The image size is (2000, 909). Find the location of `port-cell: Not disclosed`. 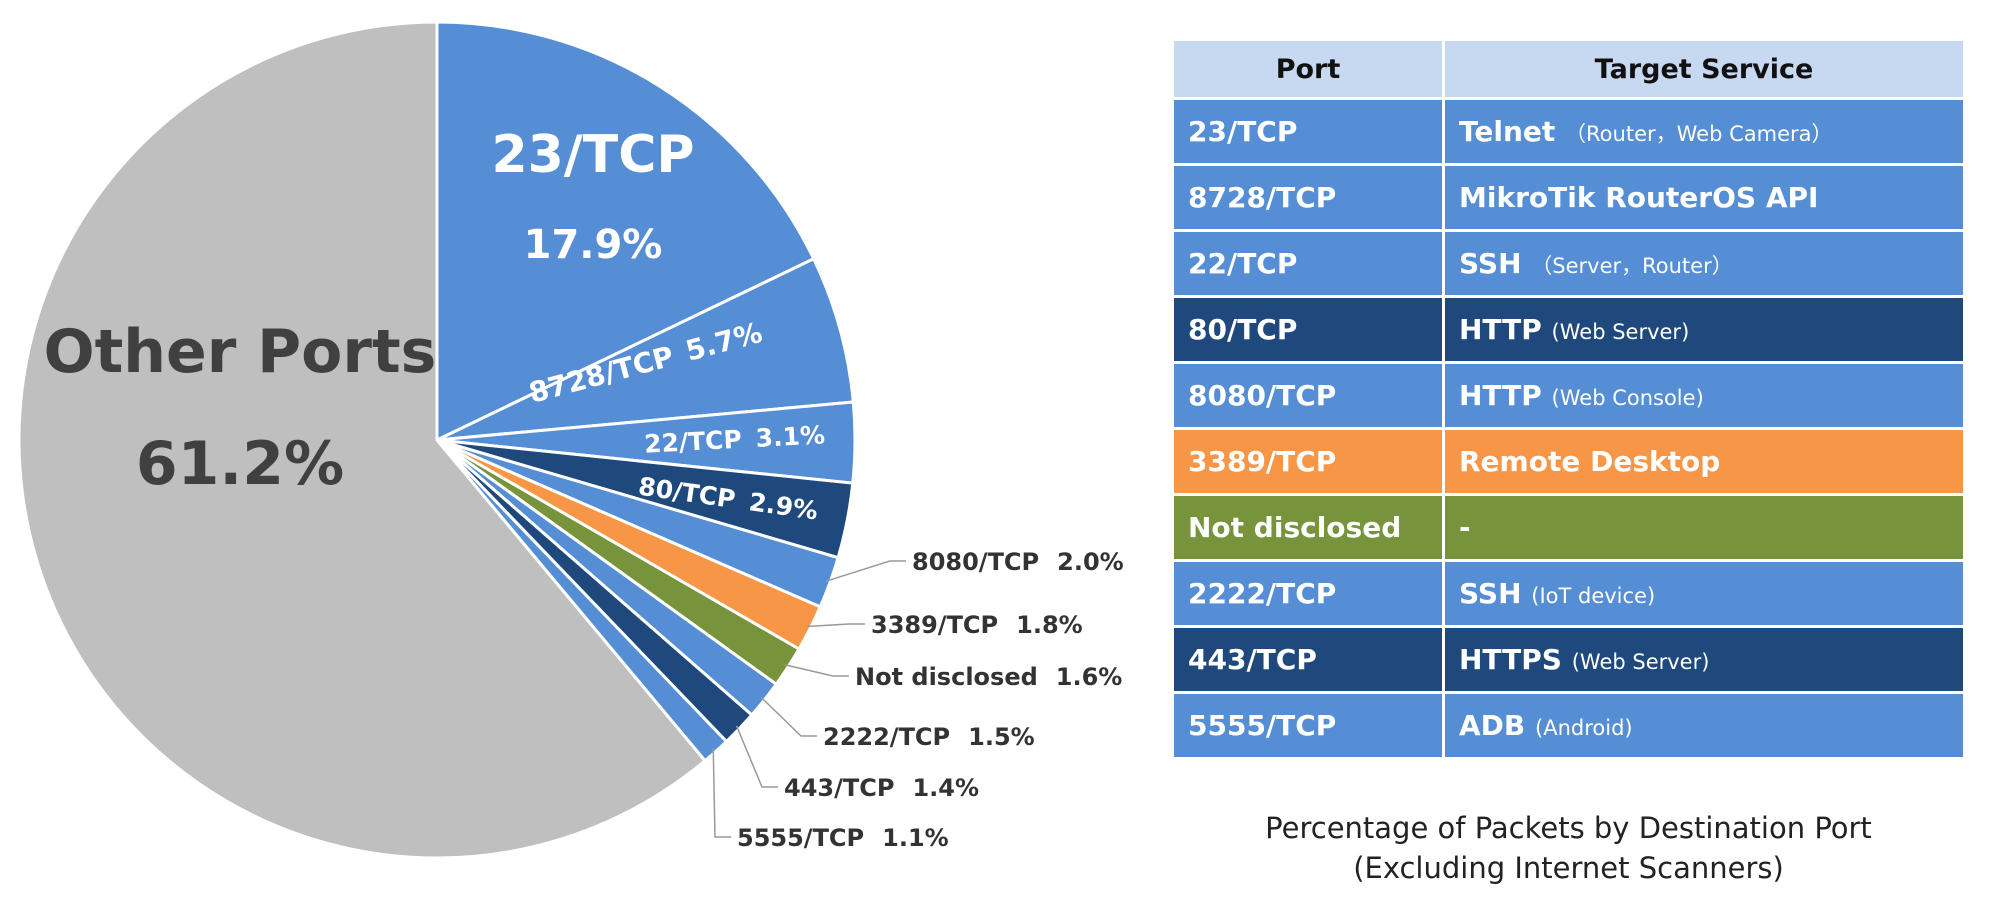

port-cell: Not disclosed is located at coordinates (1308, 527).